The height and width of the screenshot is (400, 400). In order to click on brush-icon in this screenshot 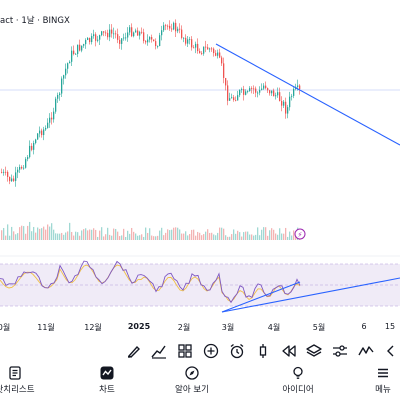, I will do `click(134, 351)`.